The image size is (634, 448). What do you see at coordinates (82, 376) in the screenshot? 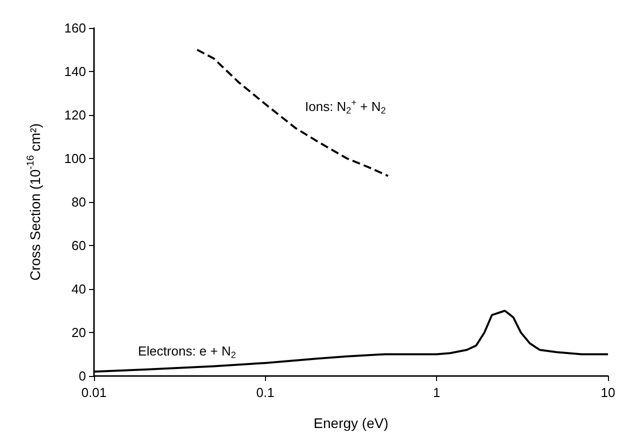
I see `y-tick-label: 0` at bounding box center [82, 376].